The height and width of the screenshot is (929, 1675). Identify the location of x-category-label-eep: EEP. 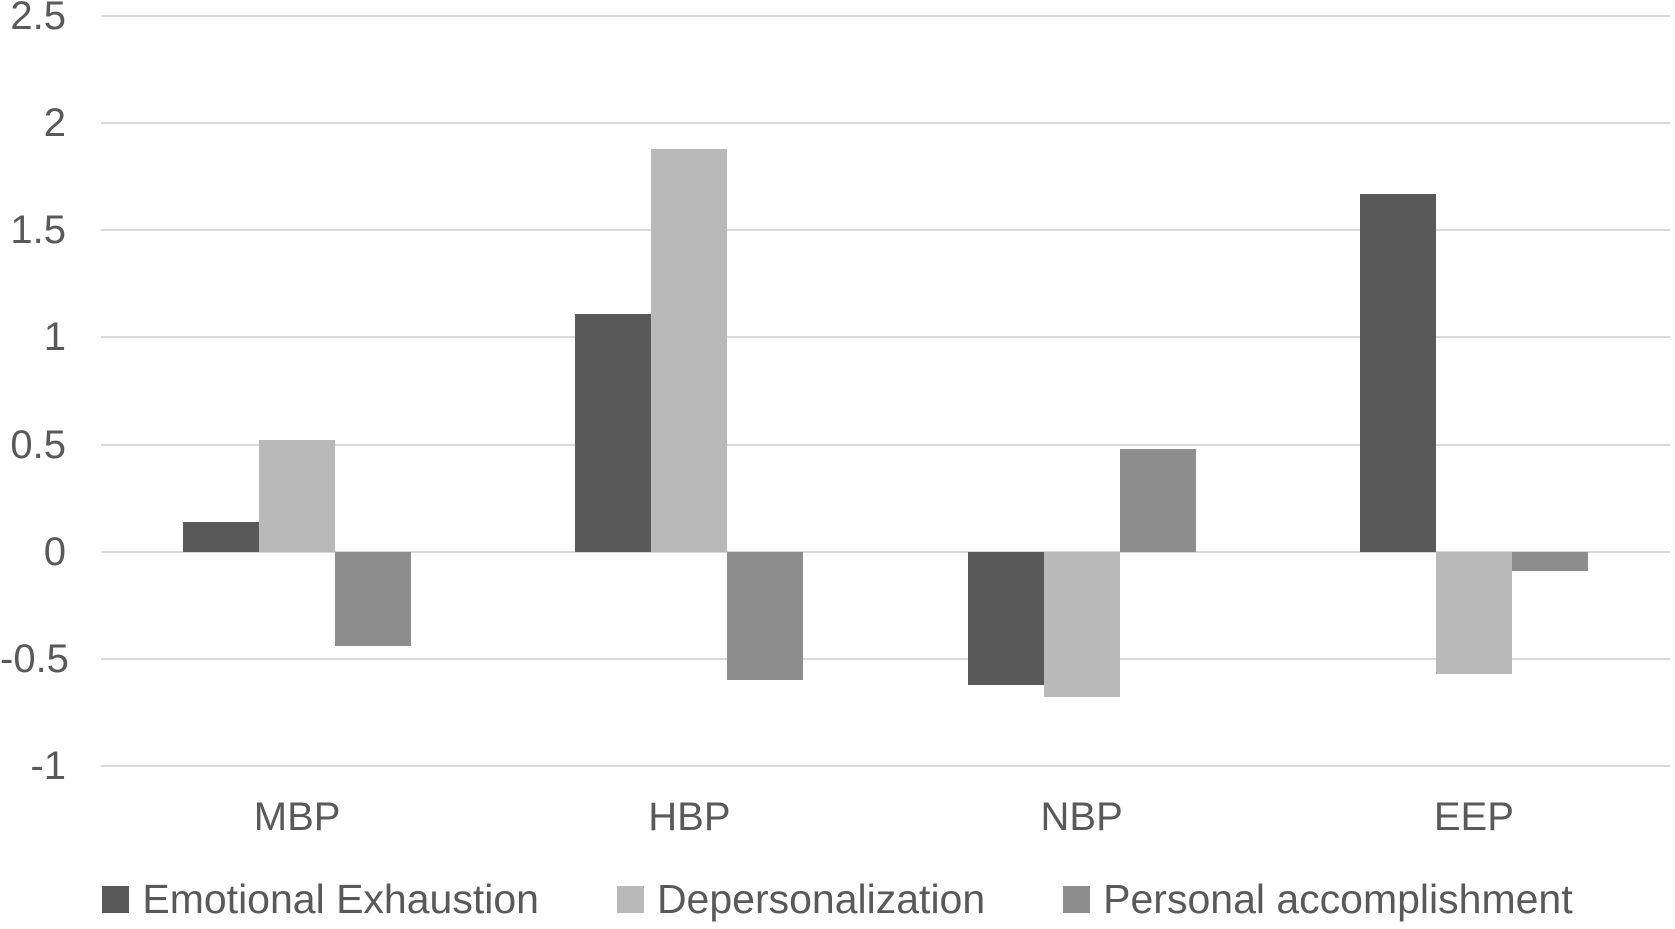
(1473, 817).